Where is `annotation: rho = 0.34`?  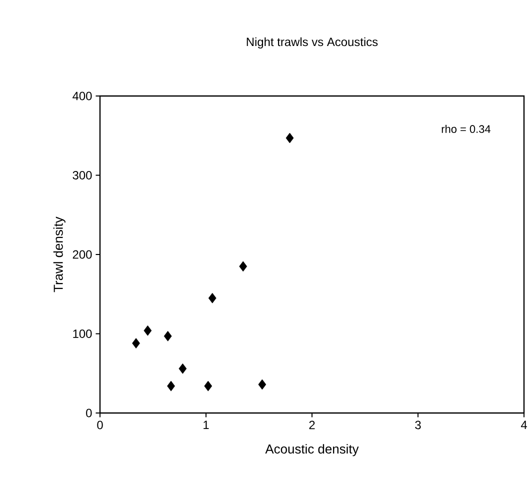
annotation: rho = 0.34 is located at coordinates (466, 128).